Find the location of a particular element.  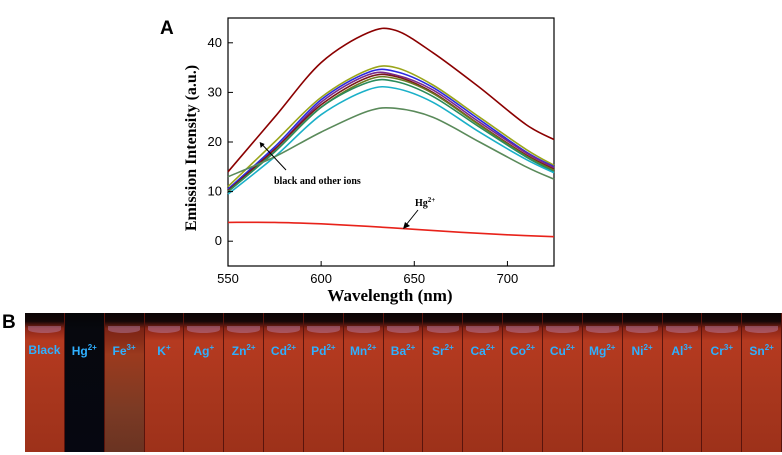

series-line-olive is located at coordinates (391, 134).